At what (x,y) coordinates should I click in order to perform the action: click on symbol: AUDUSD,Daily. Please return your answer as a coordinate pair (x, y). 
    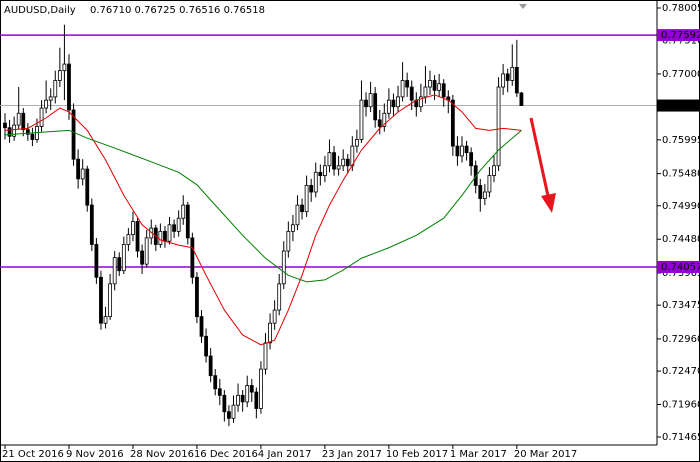
    Looking at the image, I should click on (40, 10).